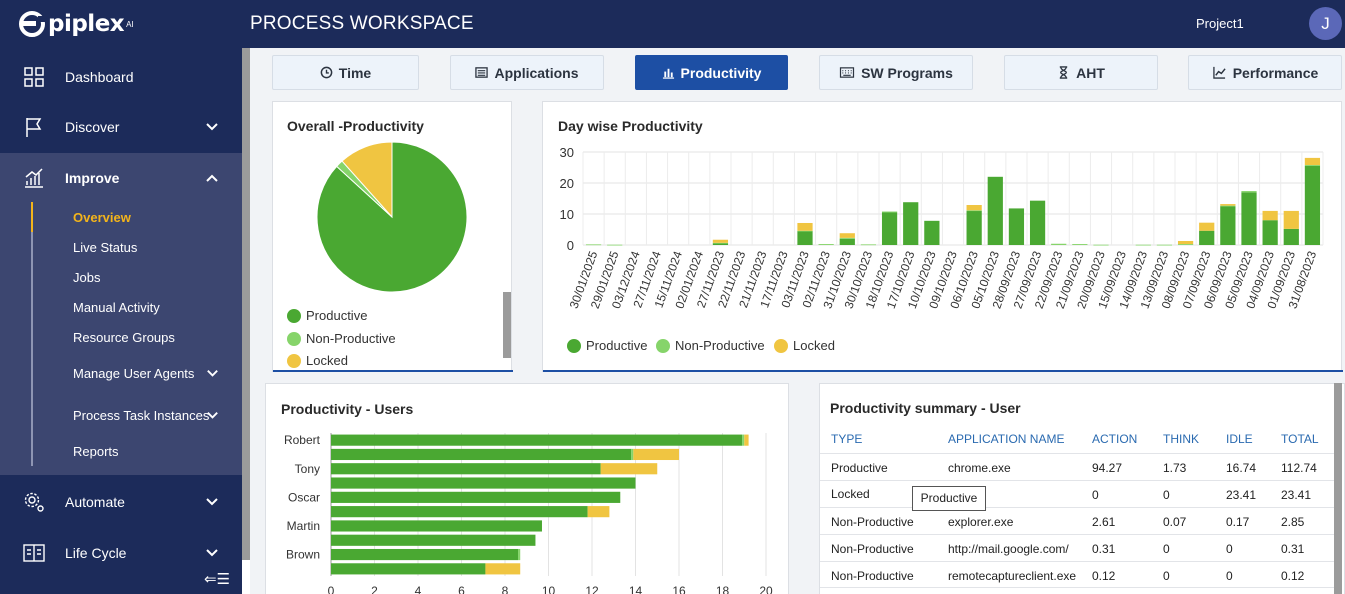 The height and width of the screenshot is (594, 1345). What do you see at coordinates (141, 415) in the screenshot?
I see `submenu-process-task-instances: Process Task Instances` at bounding box center [141, 415].